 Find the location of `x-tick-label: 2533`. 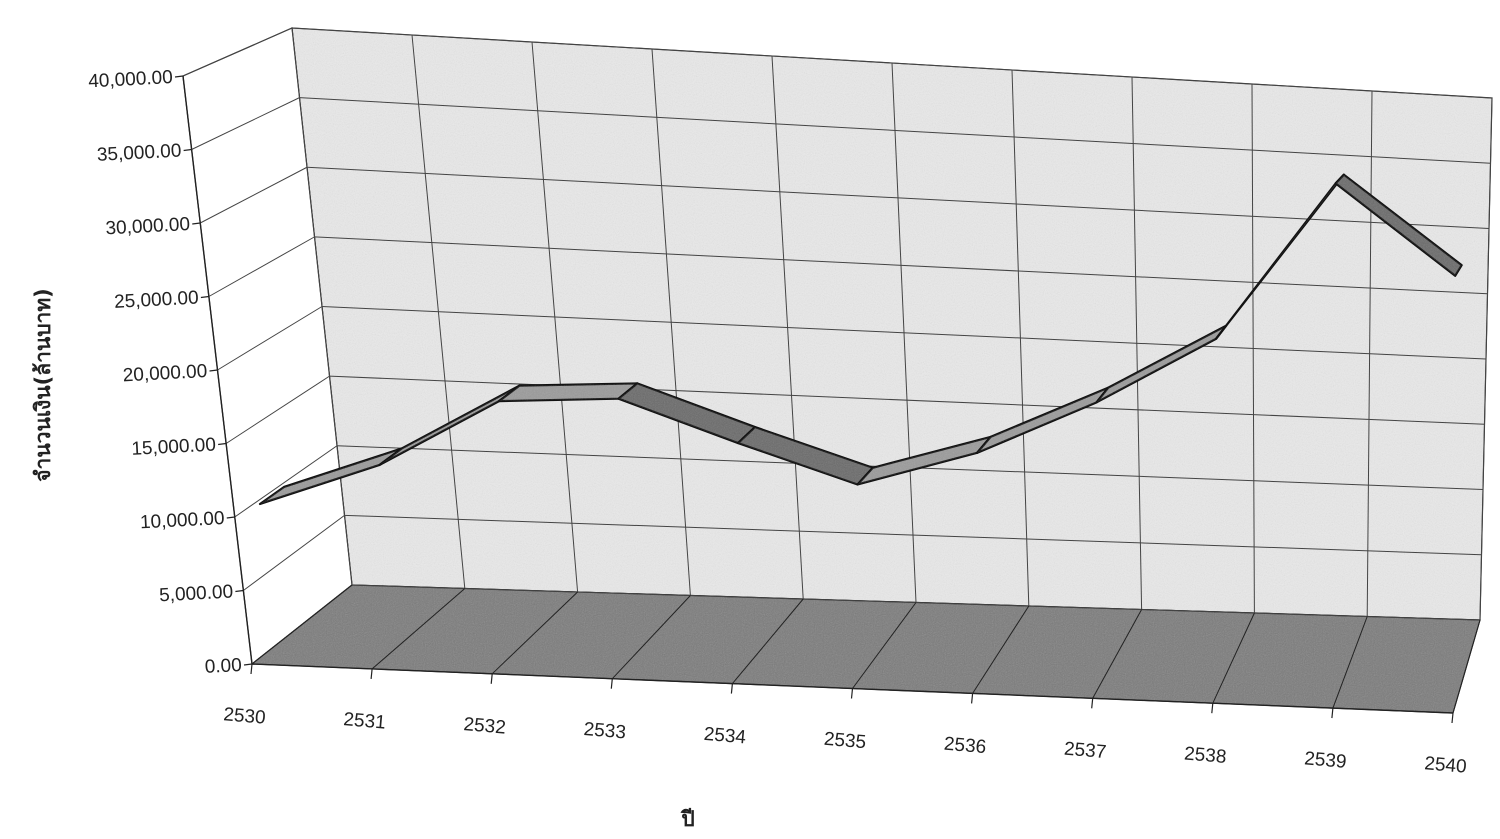

x-tick-label: 2533 is located at coordinates (605, 731).